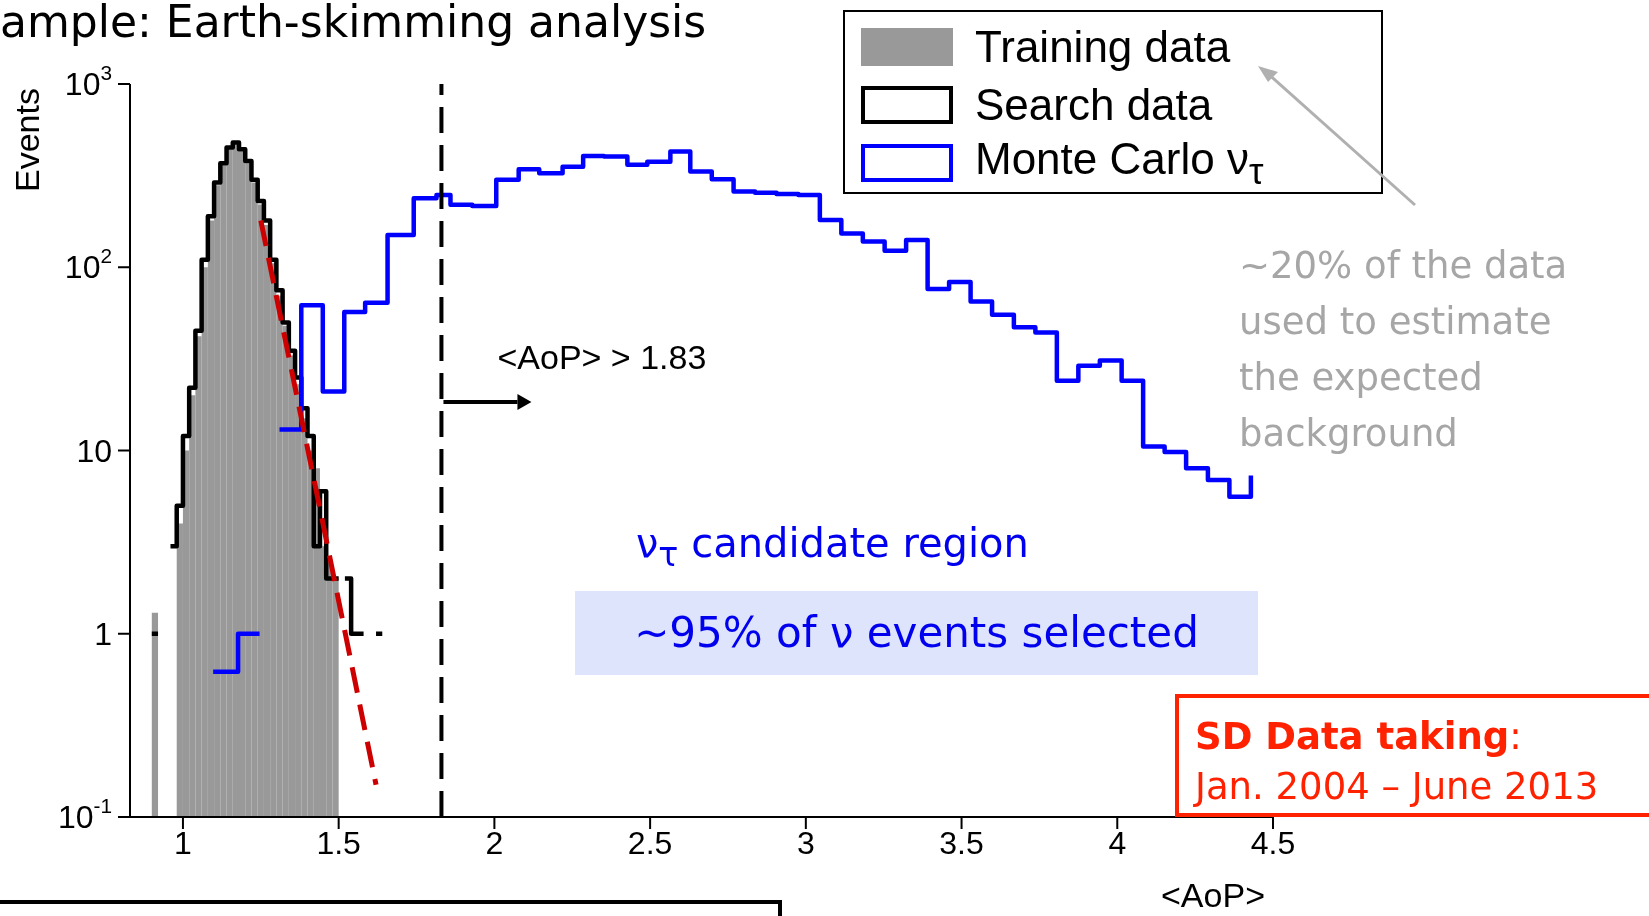  I want to click on x-axis-title: <AoP>, so click(1213, 895).